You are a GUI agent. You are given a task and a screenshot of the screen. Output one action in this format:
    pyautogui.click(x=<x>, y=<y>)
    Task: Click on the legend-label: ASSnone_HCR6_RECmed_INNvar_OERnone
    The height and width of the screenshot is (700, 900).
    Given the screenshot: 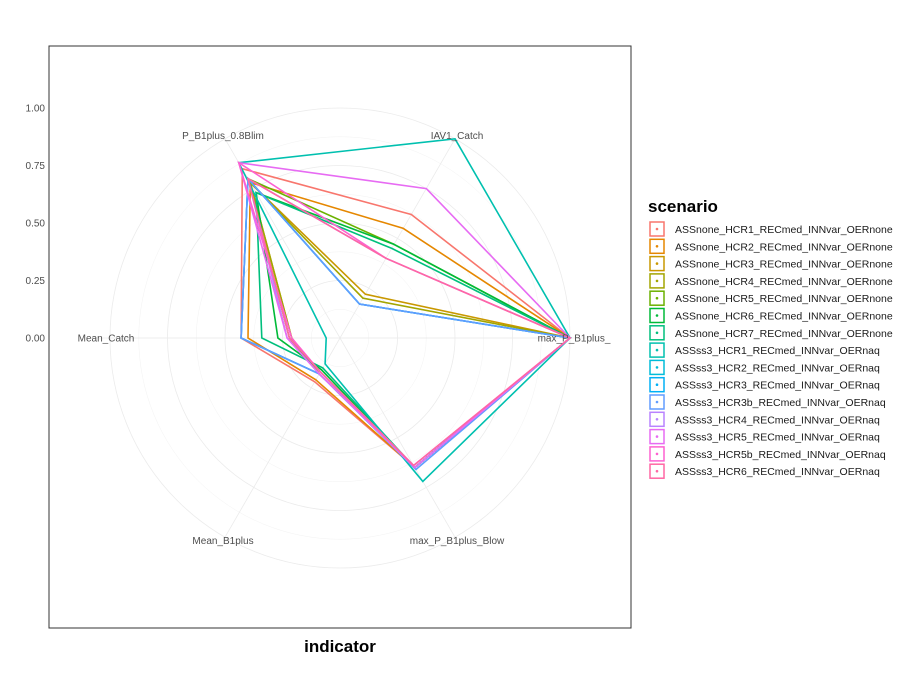 What is the action you would take?
    pyautogui.click(x=784, y=317)
    